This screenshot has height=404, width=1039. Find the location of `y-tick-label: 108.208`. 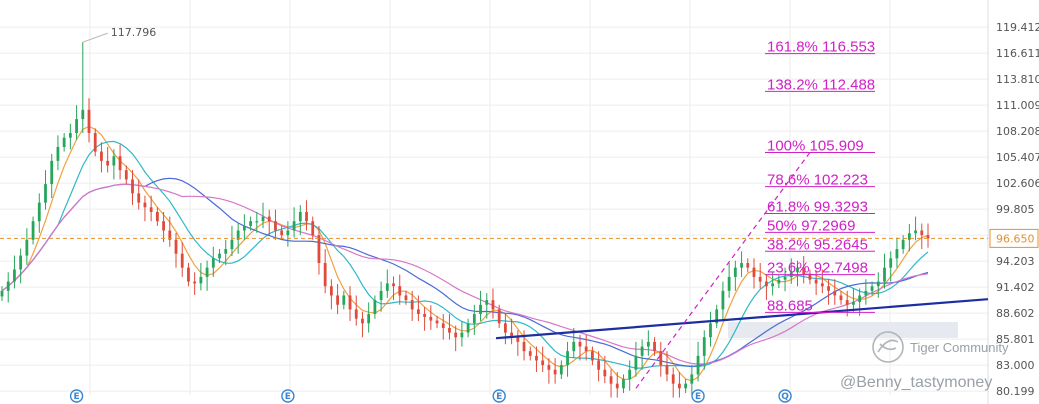

y-tick-label: 108.208 is located at coordinates (1017, 131).